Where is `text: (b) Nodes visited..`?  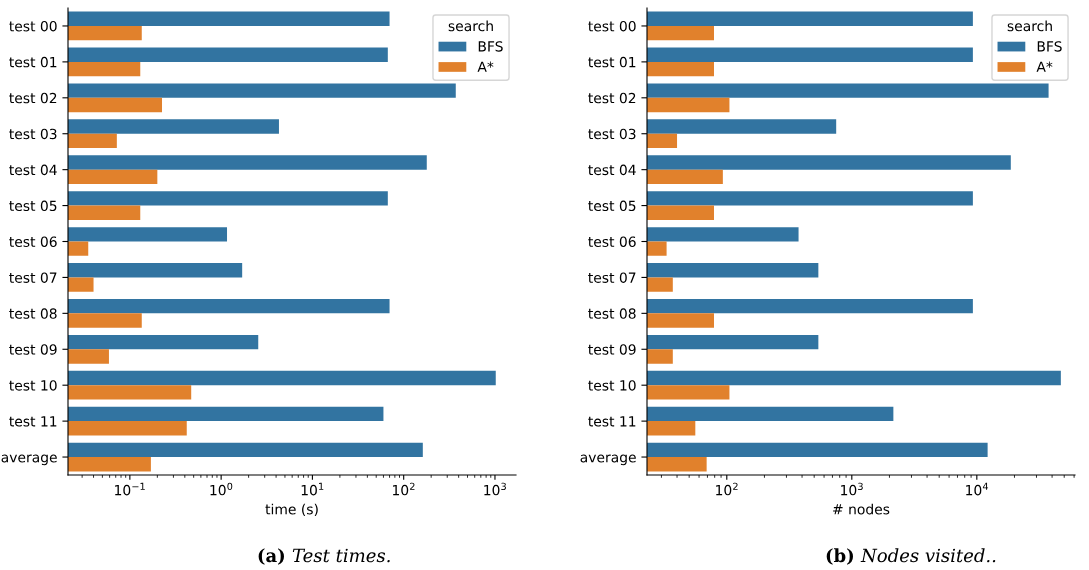 text: (b) Nodes visited.. is located at coordinates (911, 556).